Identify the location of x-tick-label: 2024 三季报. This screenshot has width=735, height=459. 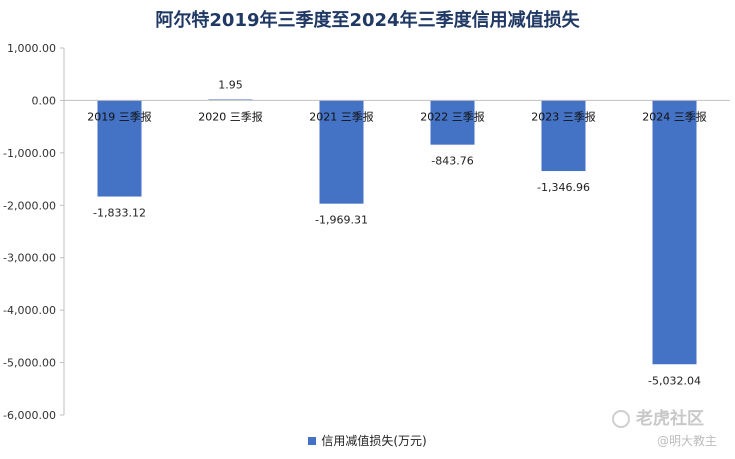
(674, 116).